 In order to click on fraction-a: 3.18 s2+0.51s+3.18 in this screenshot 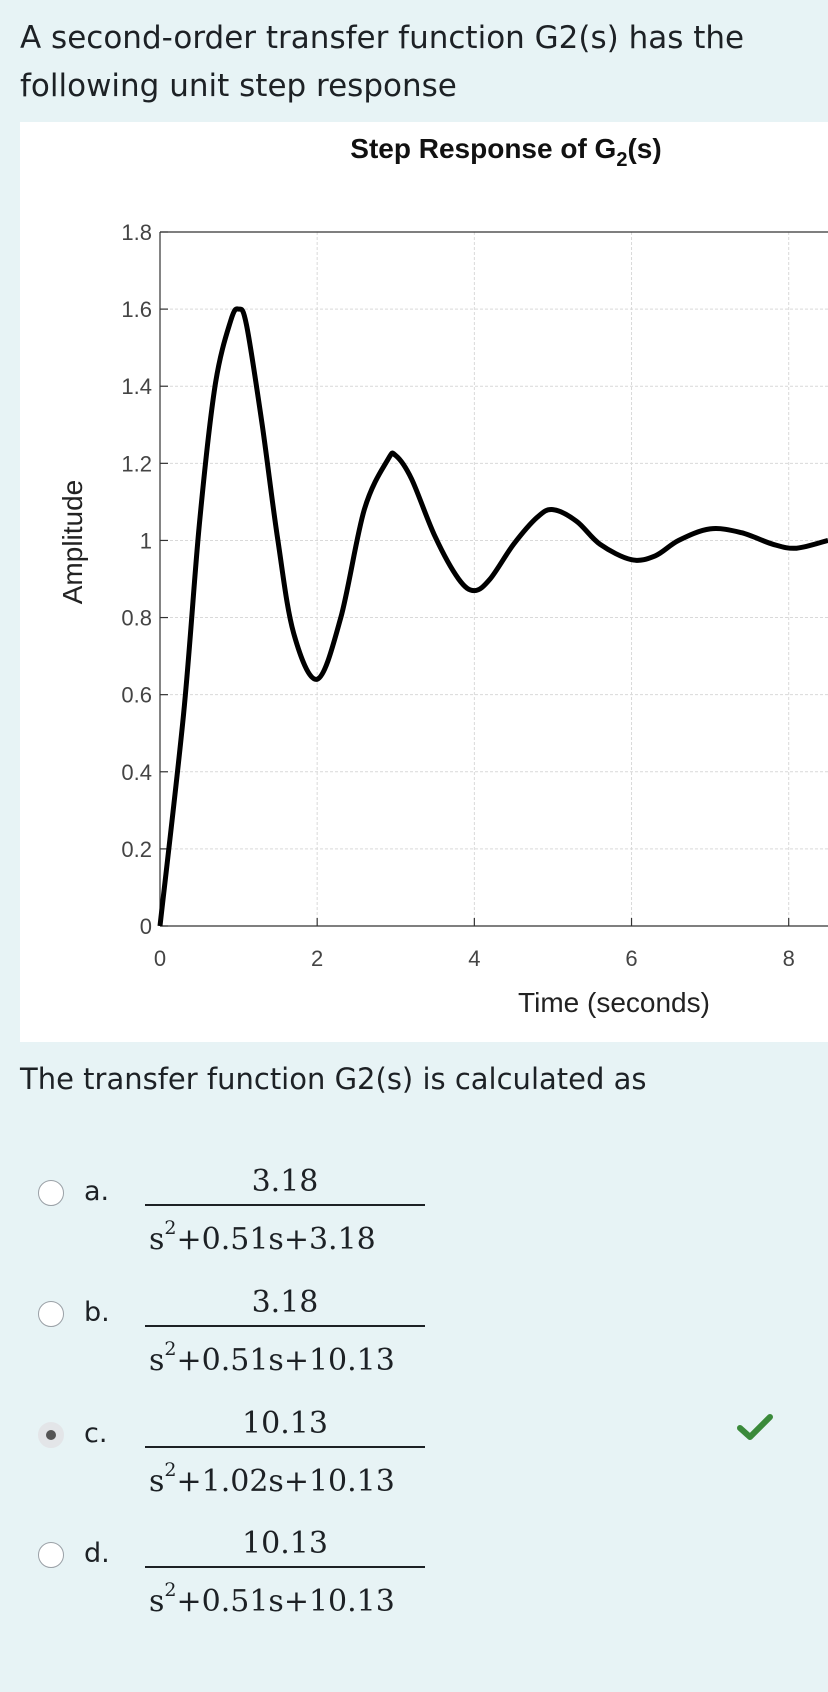, I will do `click(285, 1212)`.